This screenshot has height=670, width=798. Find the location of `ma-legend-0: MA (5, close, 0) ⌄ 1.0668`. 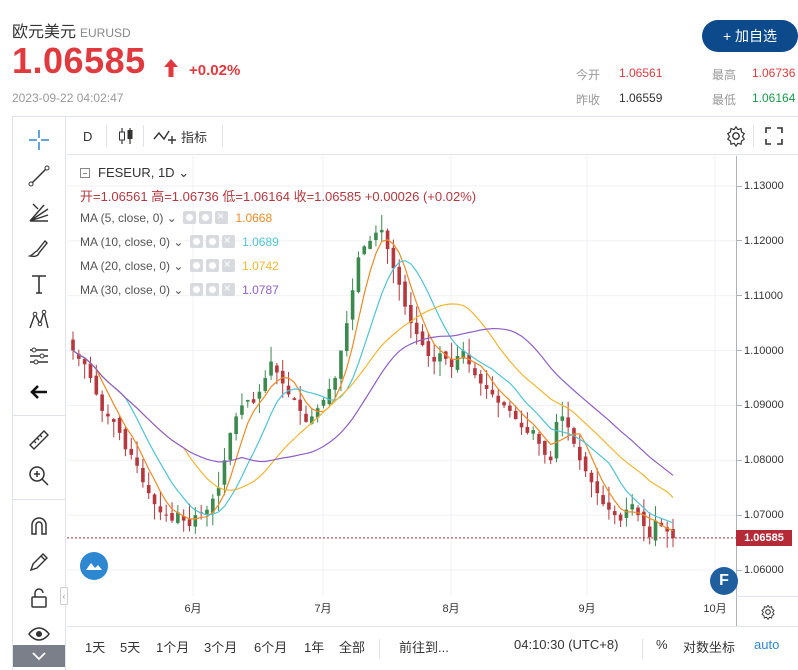

ma-legend-0: MA (5, close, 0) ⌄ 1.0668 is located at coordinates (176, 217).